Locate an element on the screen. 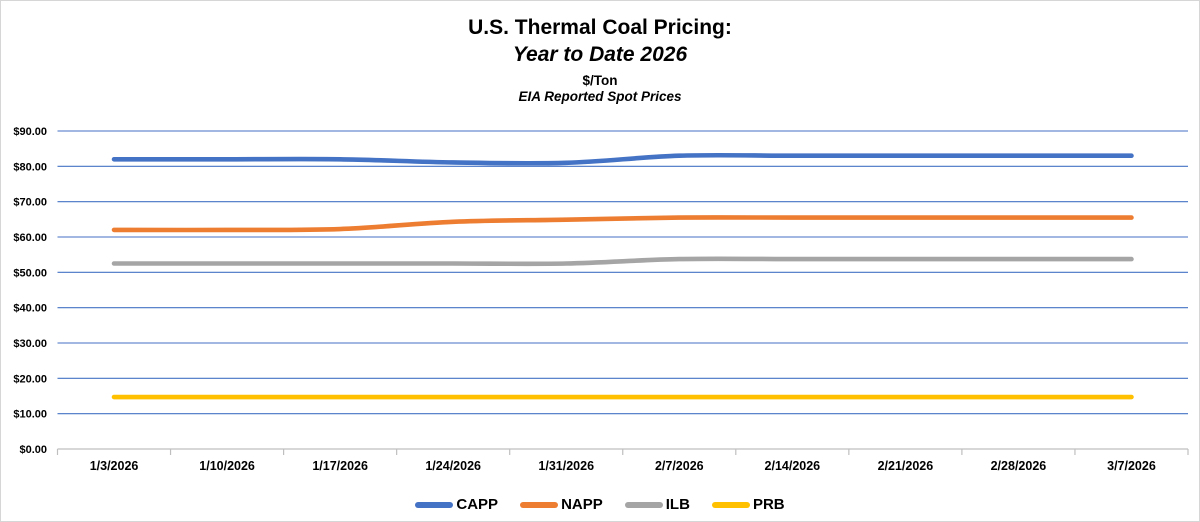 The height and width of the screenshot is (522, 1200). x-axis-tick-label: 2/28/2026 is located at coordinates (1019, 466).